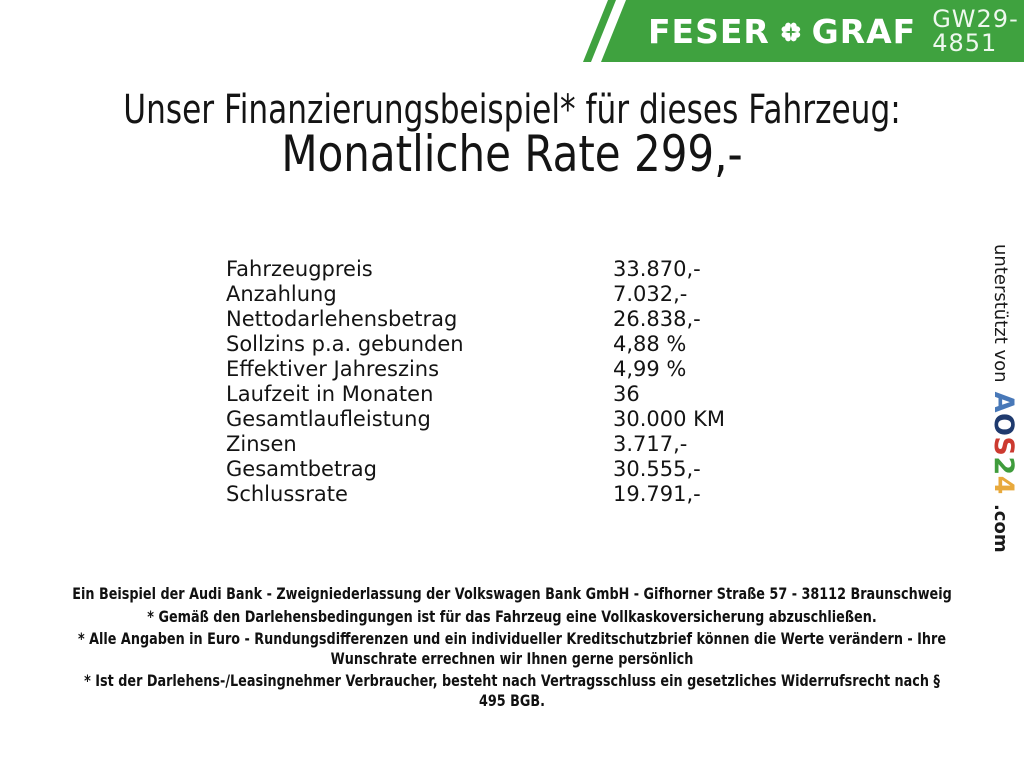  What do you see at coordinates (506, 419) in the screenshot?
I see `table-row: Gesamtlaufleistung 30.000 KM` at bounding box center [506, 419].